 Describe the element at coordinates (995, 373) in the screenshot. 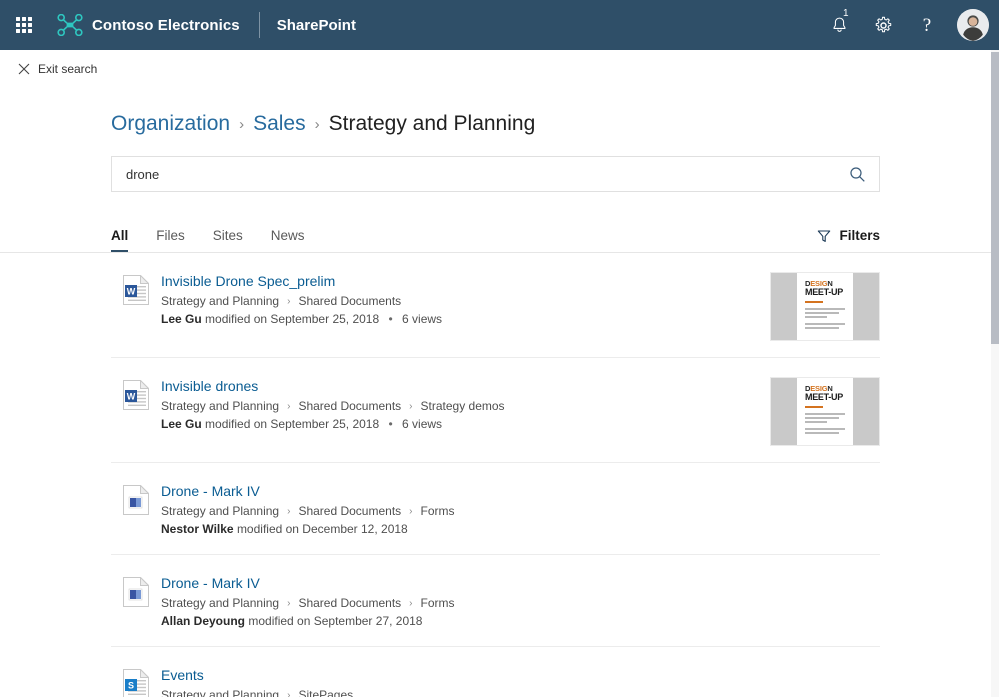

I see `page-scrollbar-track` at that location.